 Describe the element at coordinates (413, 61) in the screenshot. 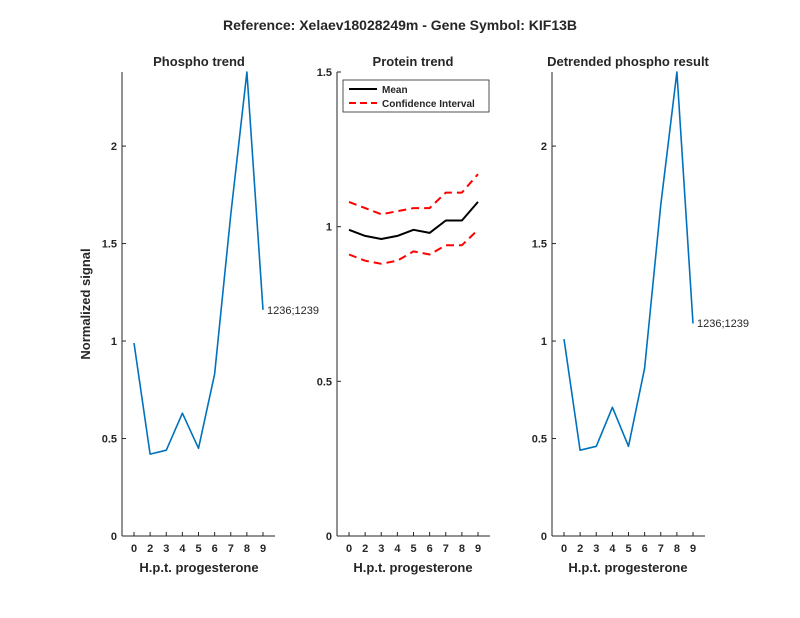

I see `panel-title: Protein trend` at that location.